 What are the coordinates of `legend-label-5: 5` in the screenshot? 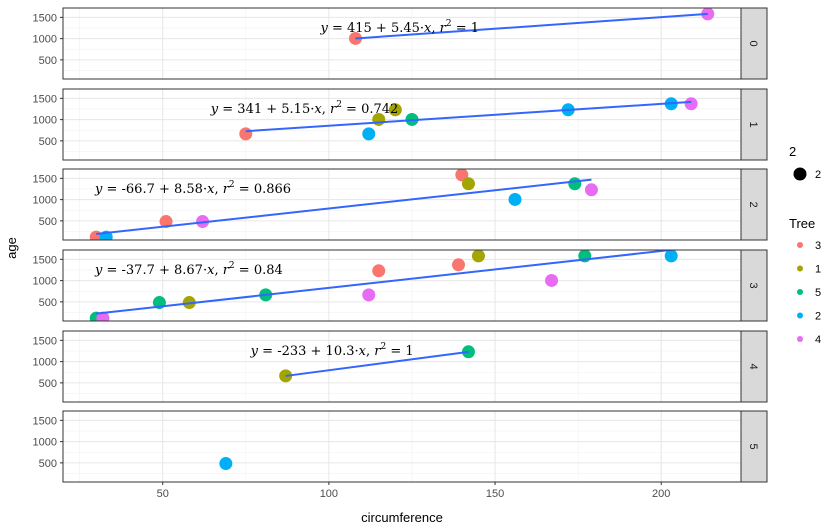 It's located at (818, 293).